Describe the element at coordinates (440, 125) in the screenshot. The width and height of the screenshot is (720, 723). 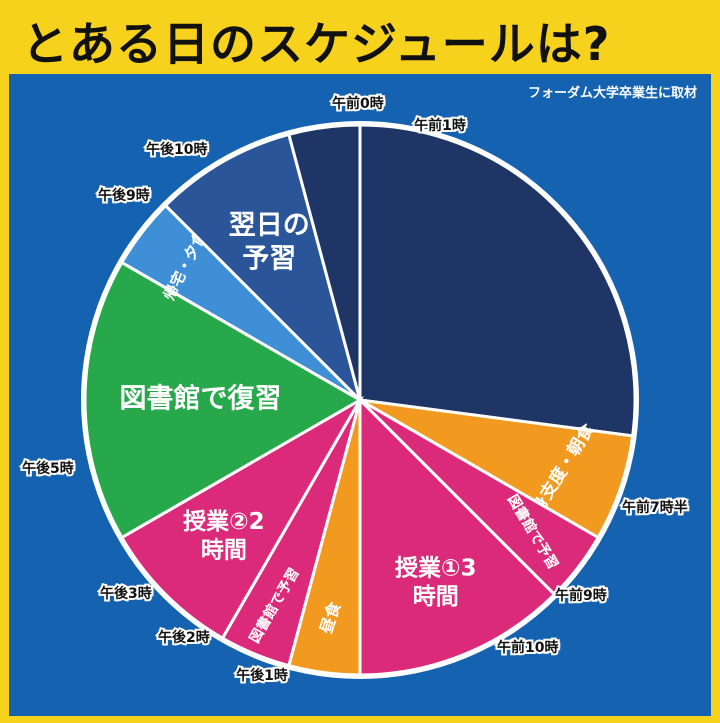
I see `time-label: 午前1時` at that location.